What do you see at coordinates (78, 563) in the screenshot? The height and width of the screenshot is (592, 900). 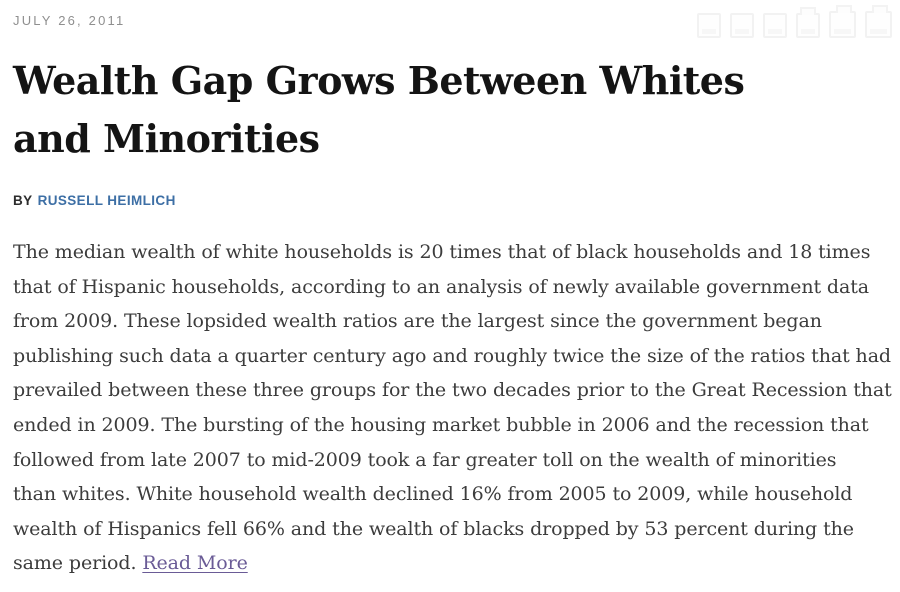 I see `last-line-text: same period.` at bounding box center [78, 563].